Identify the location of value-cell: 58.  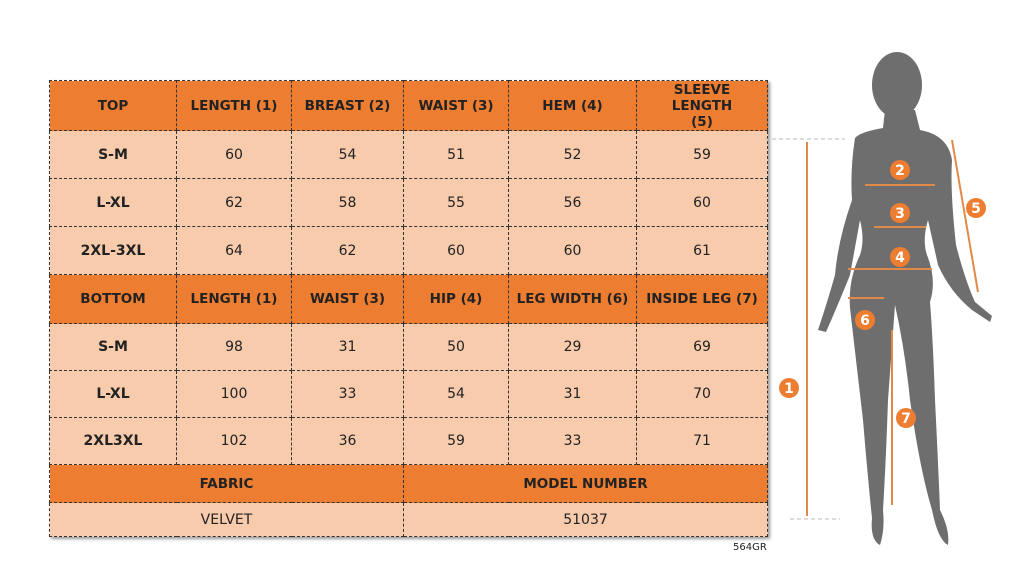
(347, 202).